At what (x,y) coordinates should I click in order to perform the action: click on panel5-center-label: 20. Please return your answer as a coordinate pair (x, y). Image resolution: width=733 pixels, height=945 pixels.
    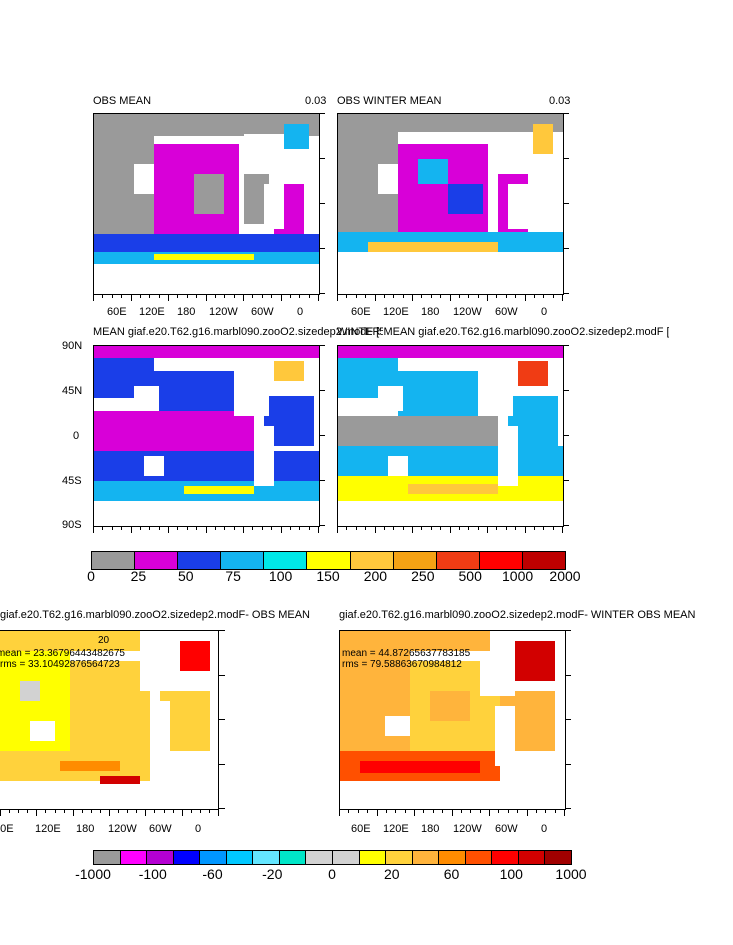
    Looking at the image, I should click on (104, 640).